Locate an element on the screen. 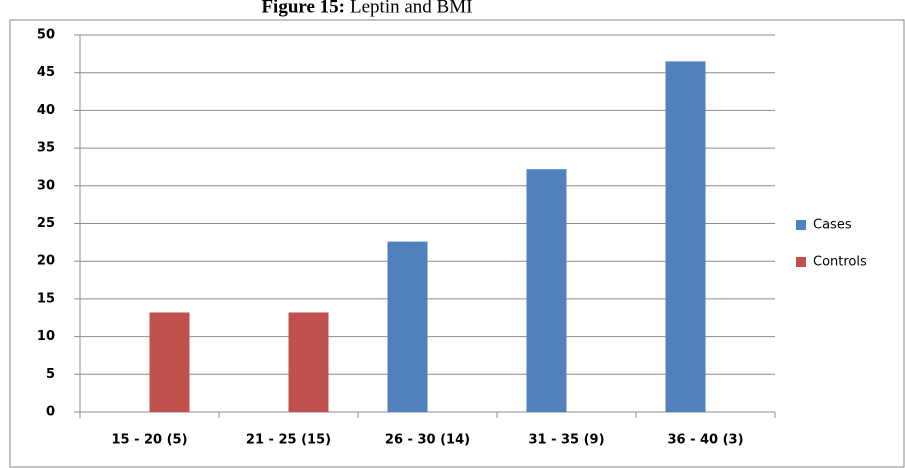  y-tick-label: 20 is located at coordinates (46, 261).